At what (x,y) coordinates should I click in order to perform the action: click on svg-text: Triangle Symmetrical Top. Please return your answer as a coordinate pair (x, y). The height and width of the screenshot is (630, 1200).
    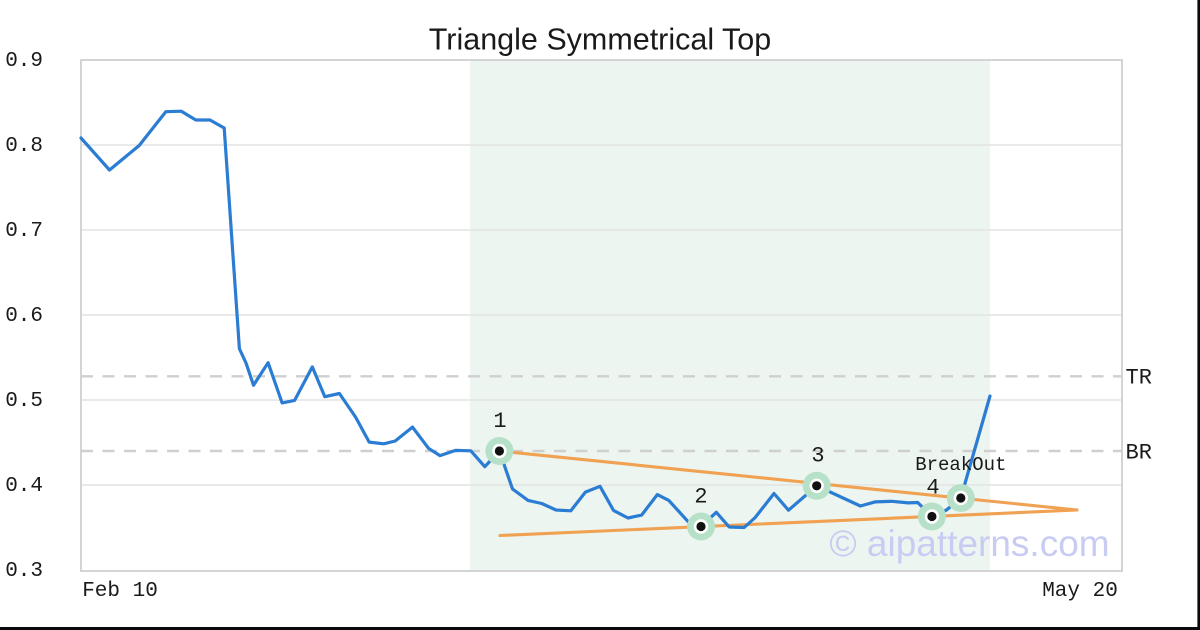
    Looking at the image, I should click on (600, 40).